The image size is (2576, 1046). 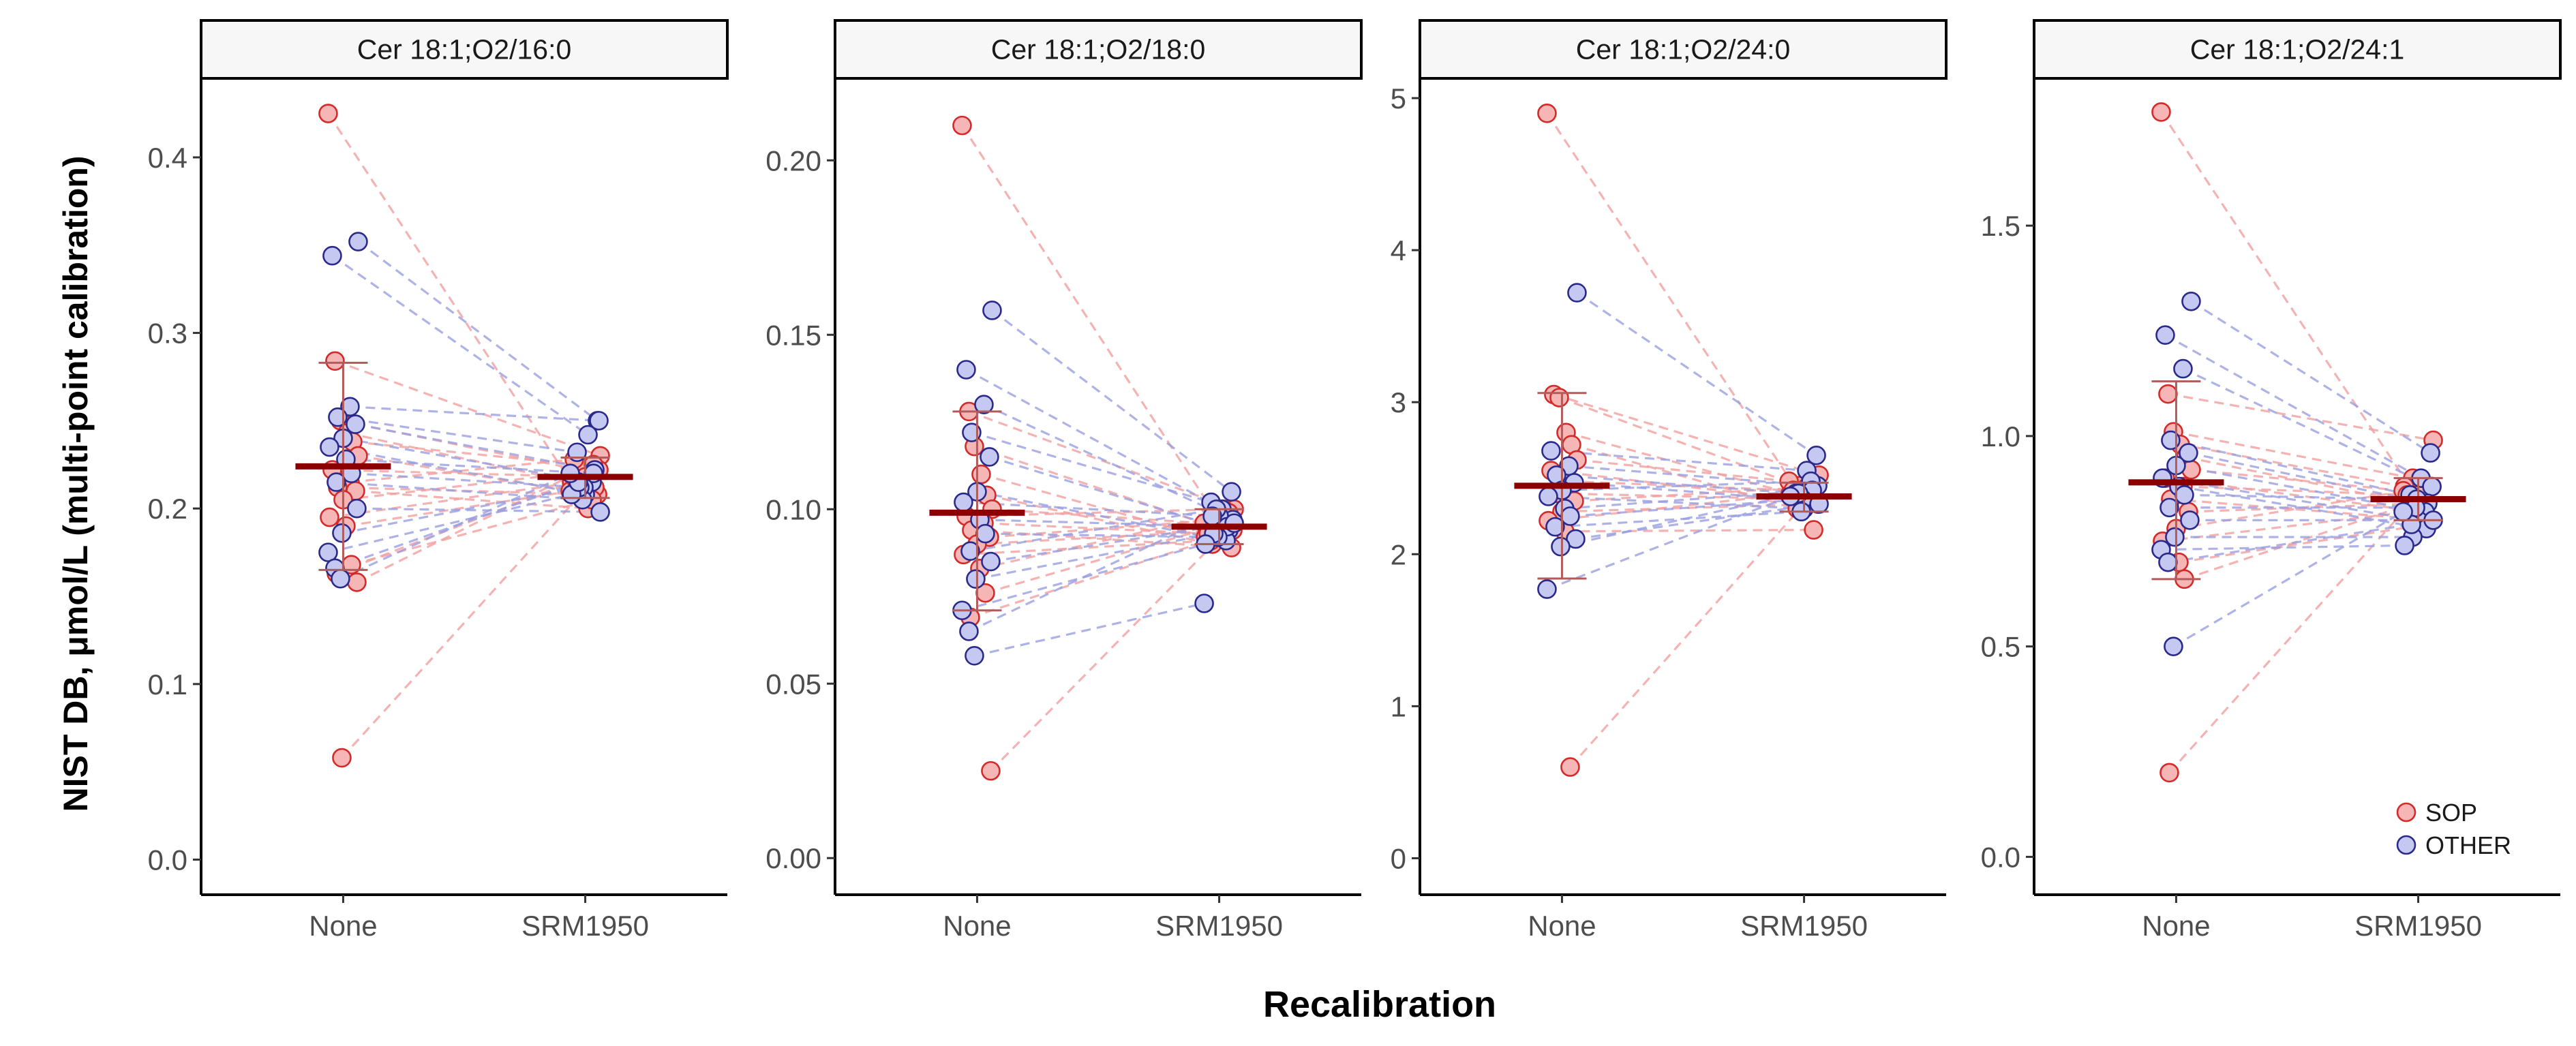 What do you see at coordinates (793, 160) in the screenshot?
I see `y-tick-label: 0.20` at bounding box center [793, 160].